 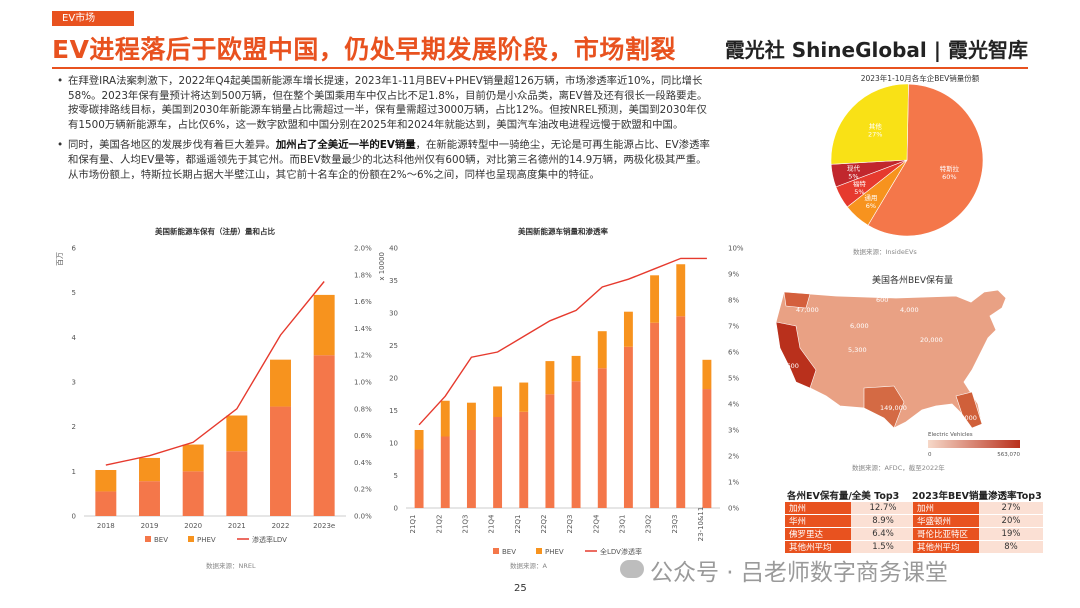 What do you see at coordinates (949, 177) in the screenshot?
I see `pie-value: 60%` at bounding box center [949, 177].